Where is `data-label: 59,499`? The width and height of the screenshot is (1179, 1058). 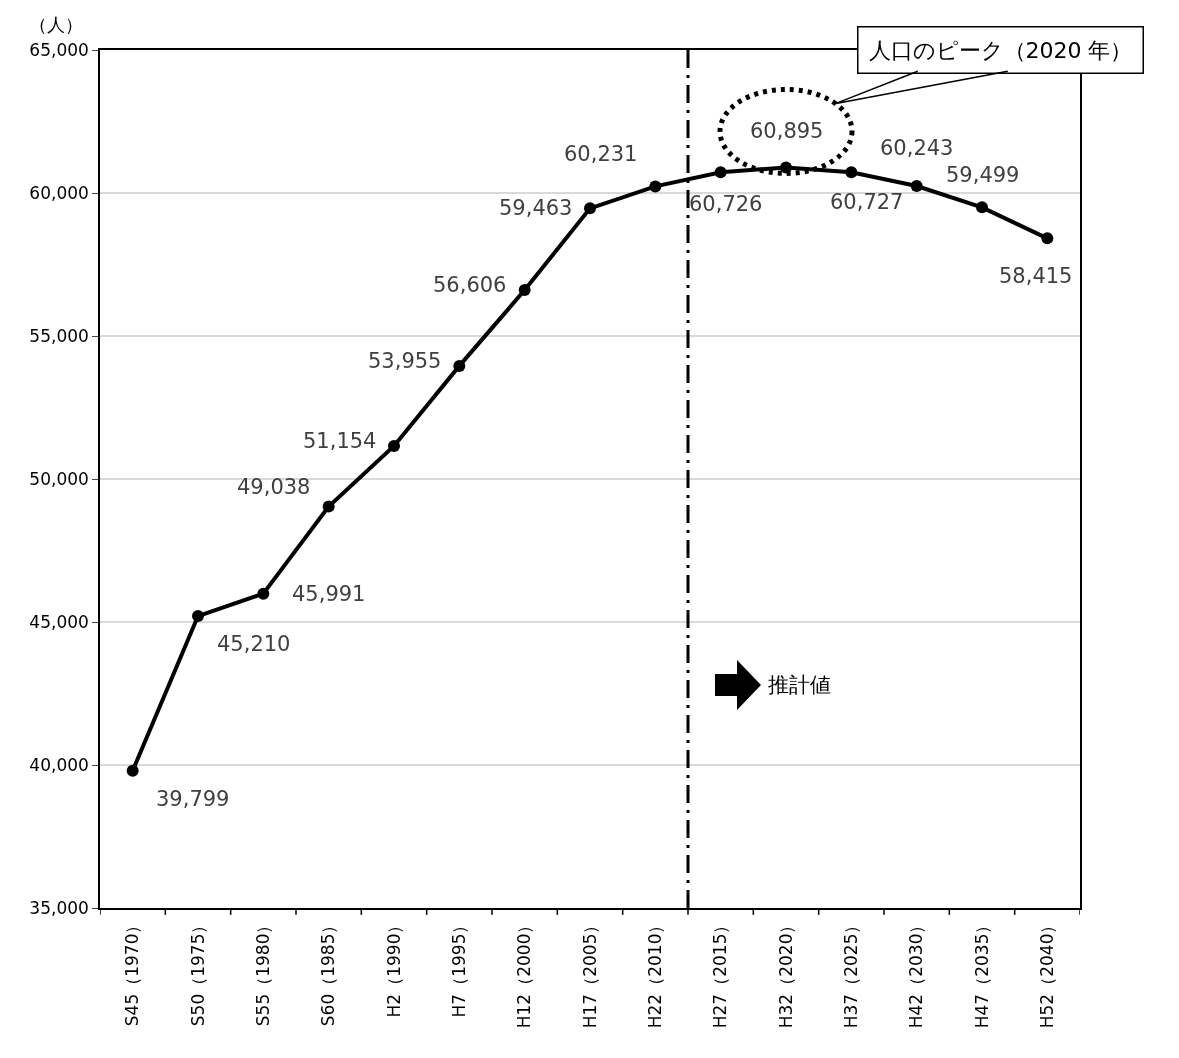
data-label: 59,499 is located at coordinates (983, 175).